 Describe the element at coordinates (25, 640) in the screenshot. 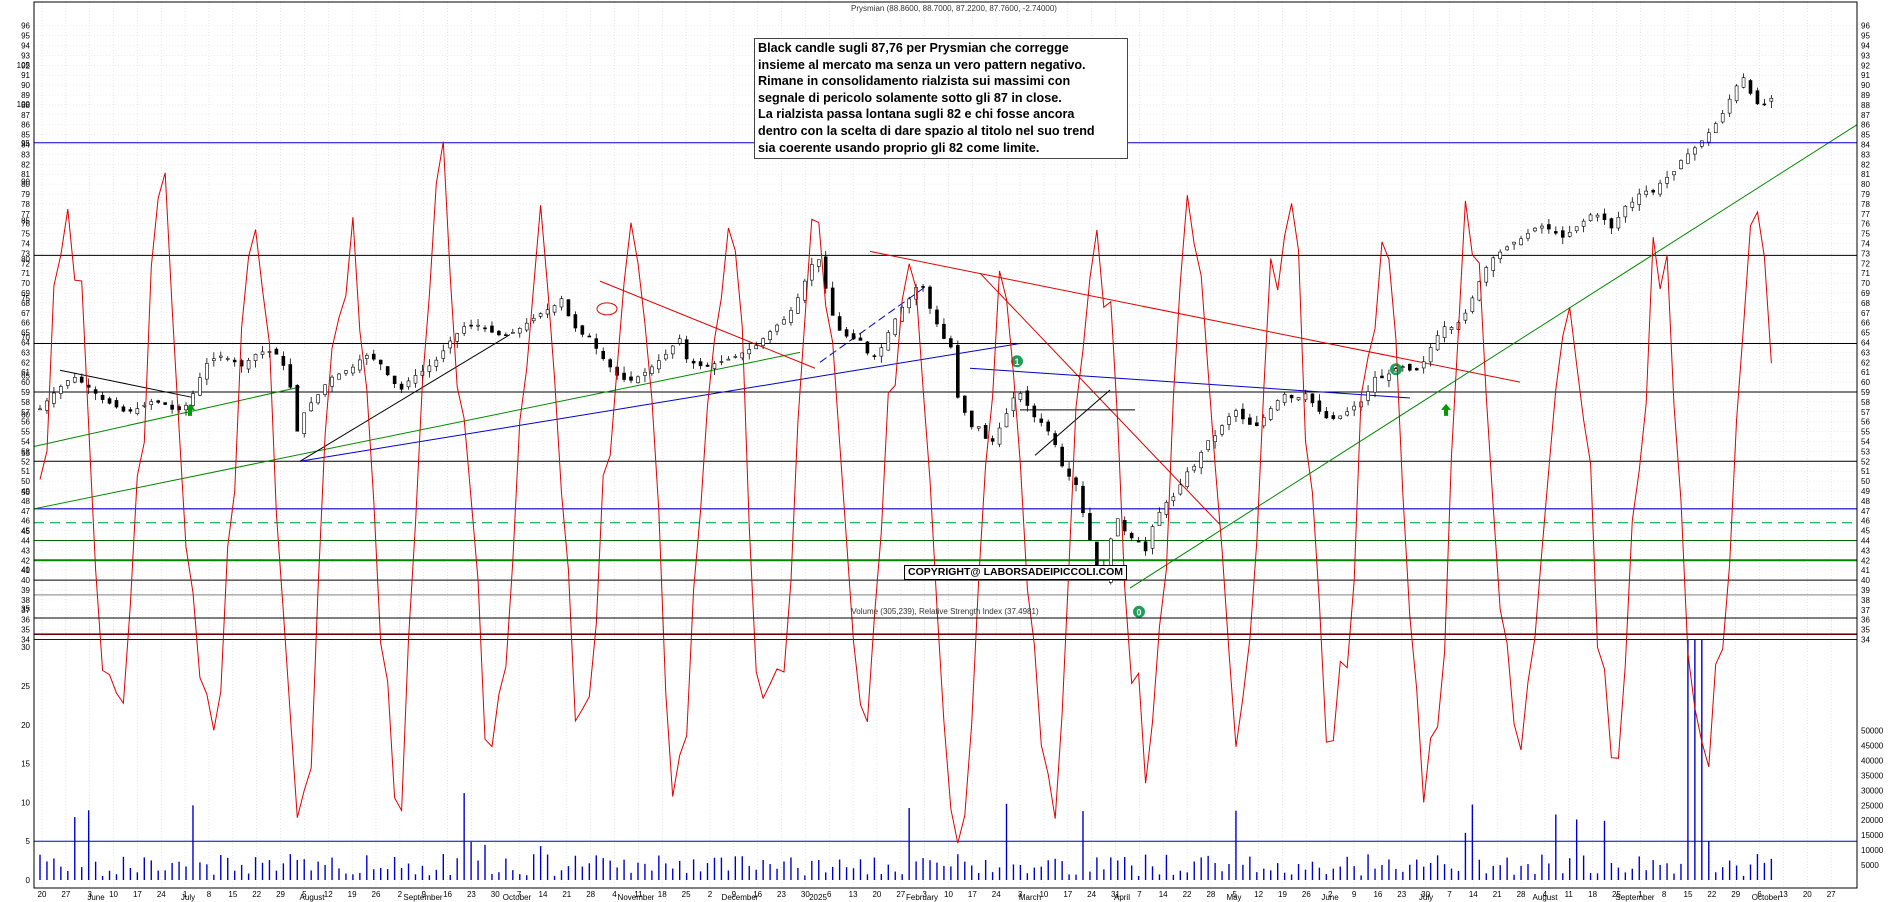

I see `y-tick-label-left: 34` at that location.